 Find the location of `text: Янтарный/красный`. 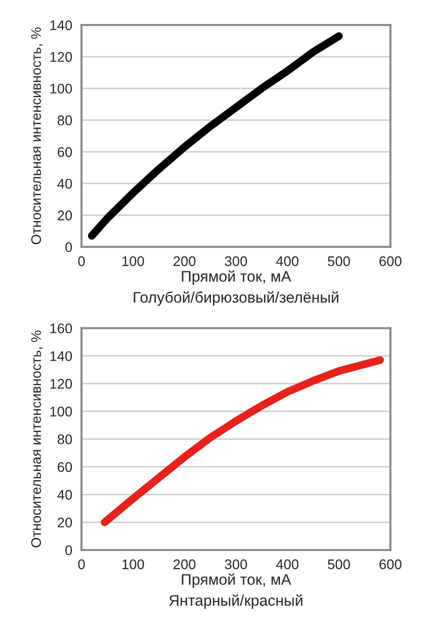

text: Янтарный/красный is located at coordinates (235, 601).